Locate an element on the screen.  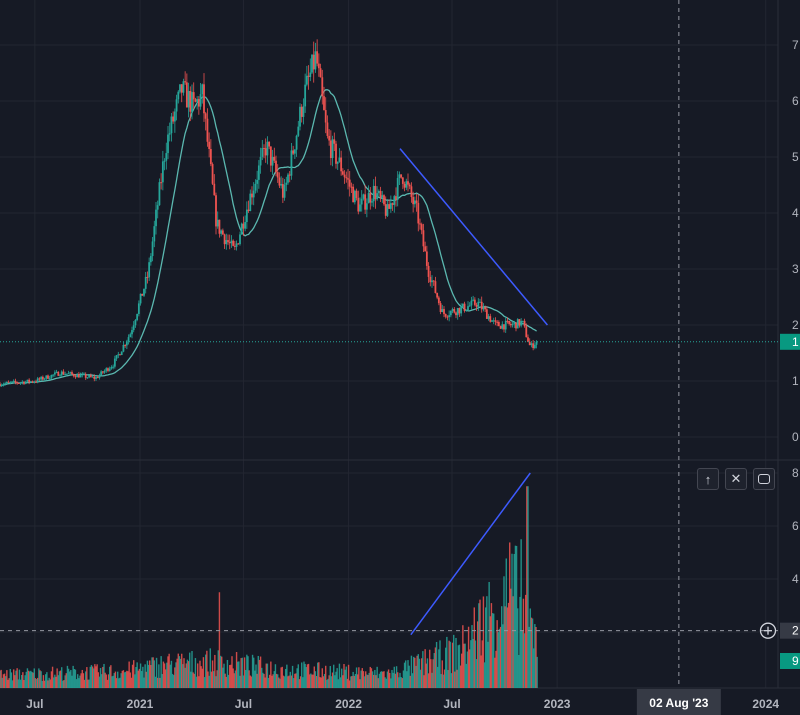
close-pane-button: ✕ is located at coordinates (736, 479).